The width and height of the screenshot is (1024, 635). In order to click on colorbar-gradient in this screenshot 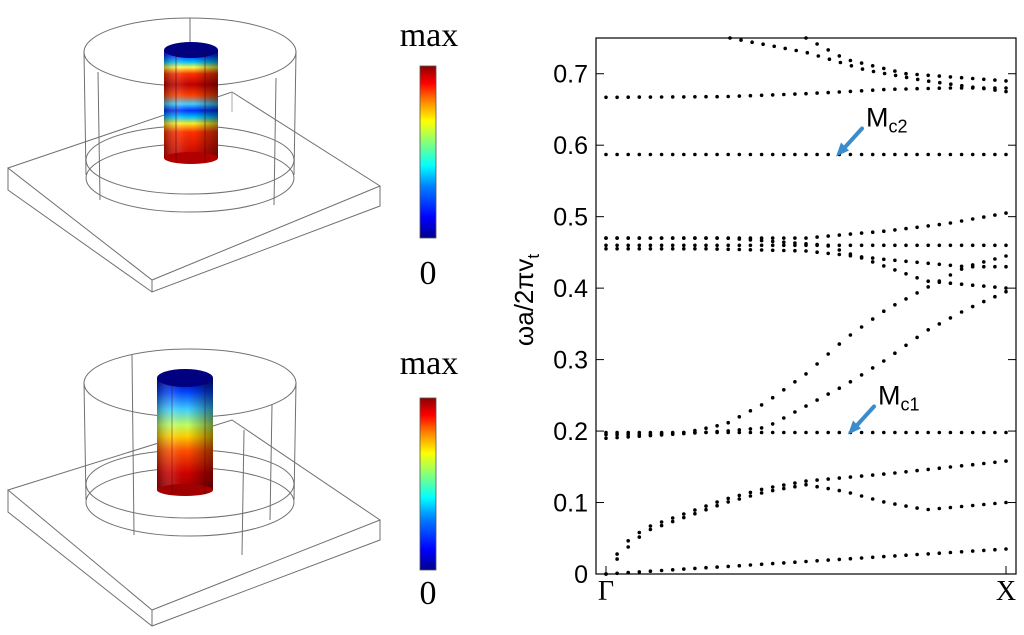, I will do `click(428, 152)`.